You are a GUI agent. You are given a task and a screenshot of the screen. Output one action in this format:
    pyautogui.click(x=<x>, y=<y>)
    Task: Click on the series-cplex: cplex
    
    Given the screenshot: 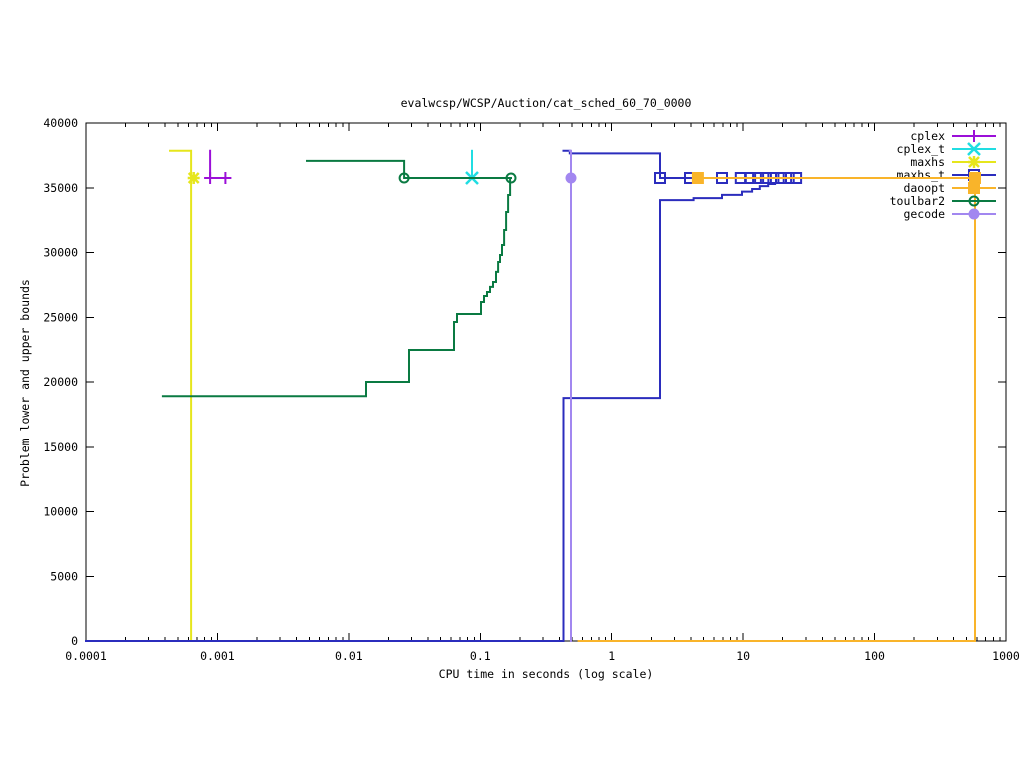 What is the action you would take?
    pyautogui.click(x=600, y=156)
    